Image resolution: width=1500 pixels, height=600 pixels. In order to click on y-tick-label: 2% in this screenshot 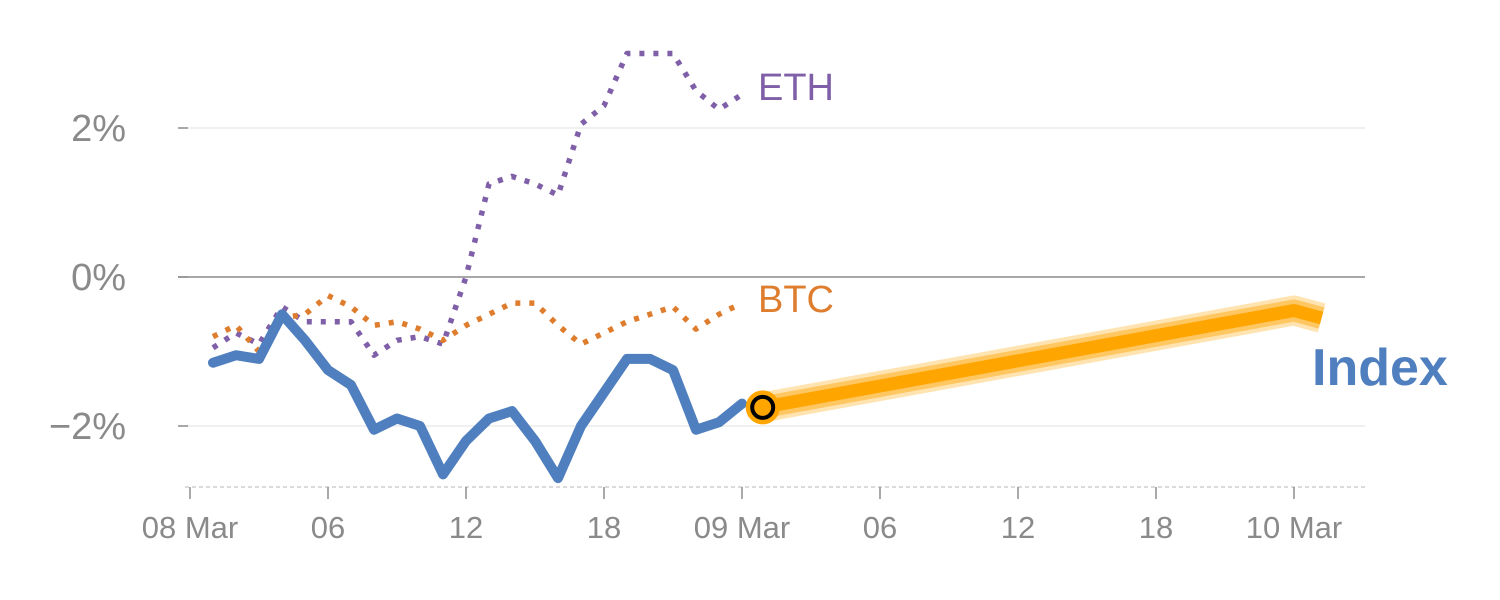, I will do `click(98, 129)`.